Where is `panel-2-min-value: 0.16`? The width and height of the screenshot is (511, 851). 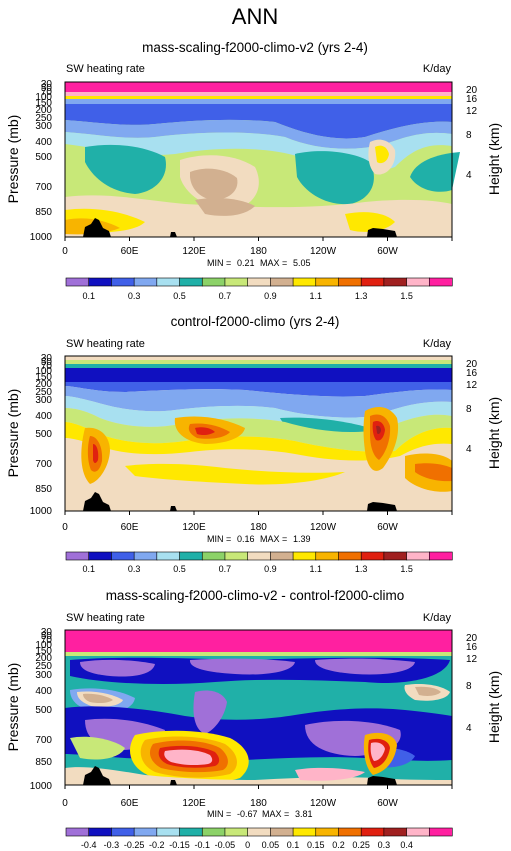 panel-2-min-value: 0.16 is located at coordinates (246, 539).